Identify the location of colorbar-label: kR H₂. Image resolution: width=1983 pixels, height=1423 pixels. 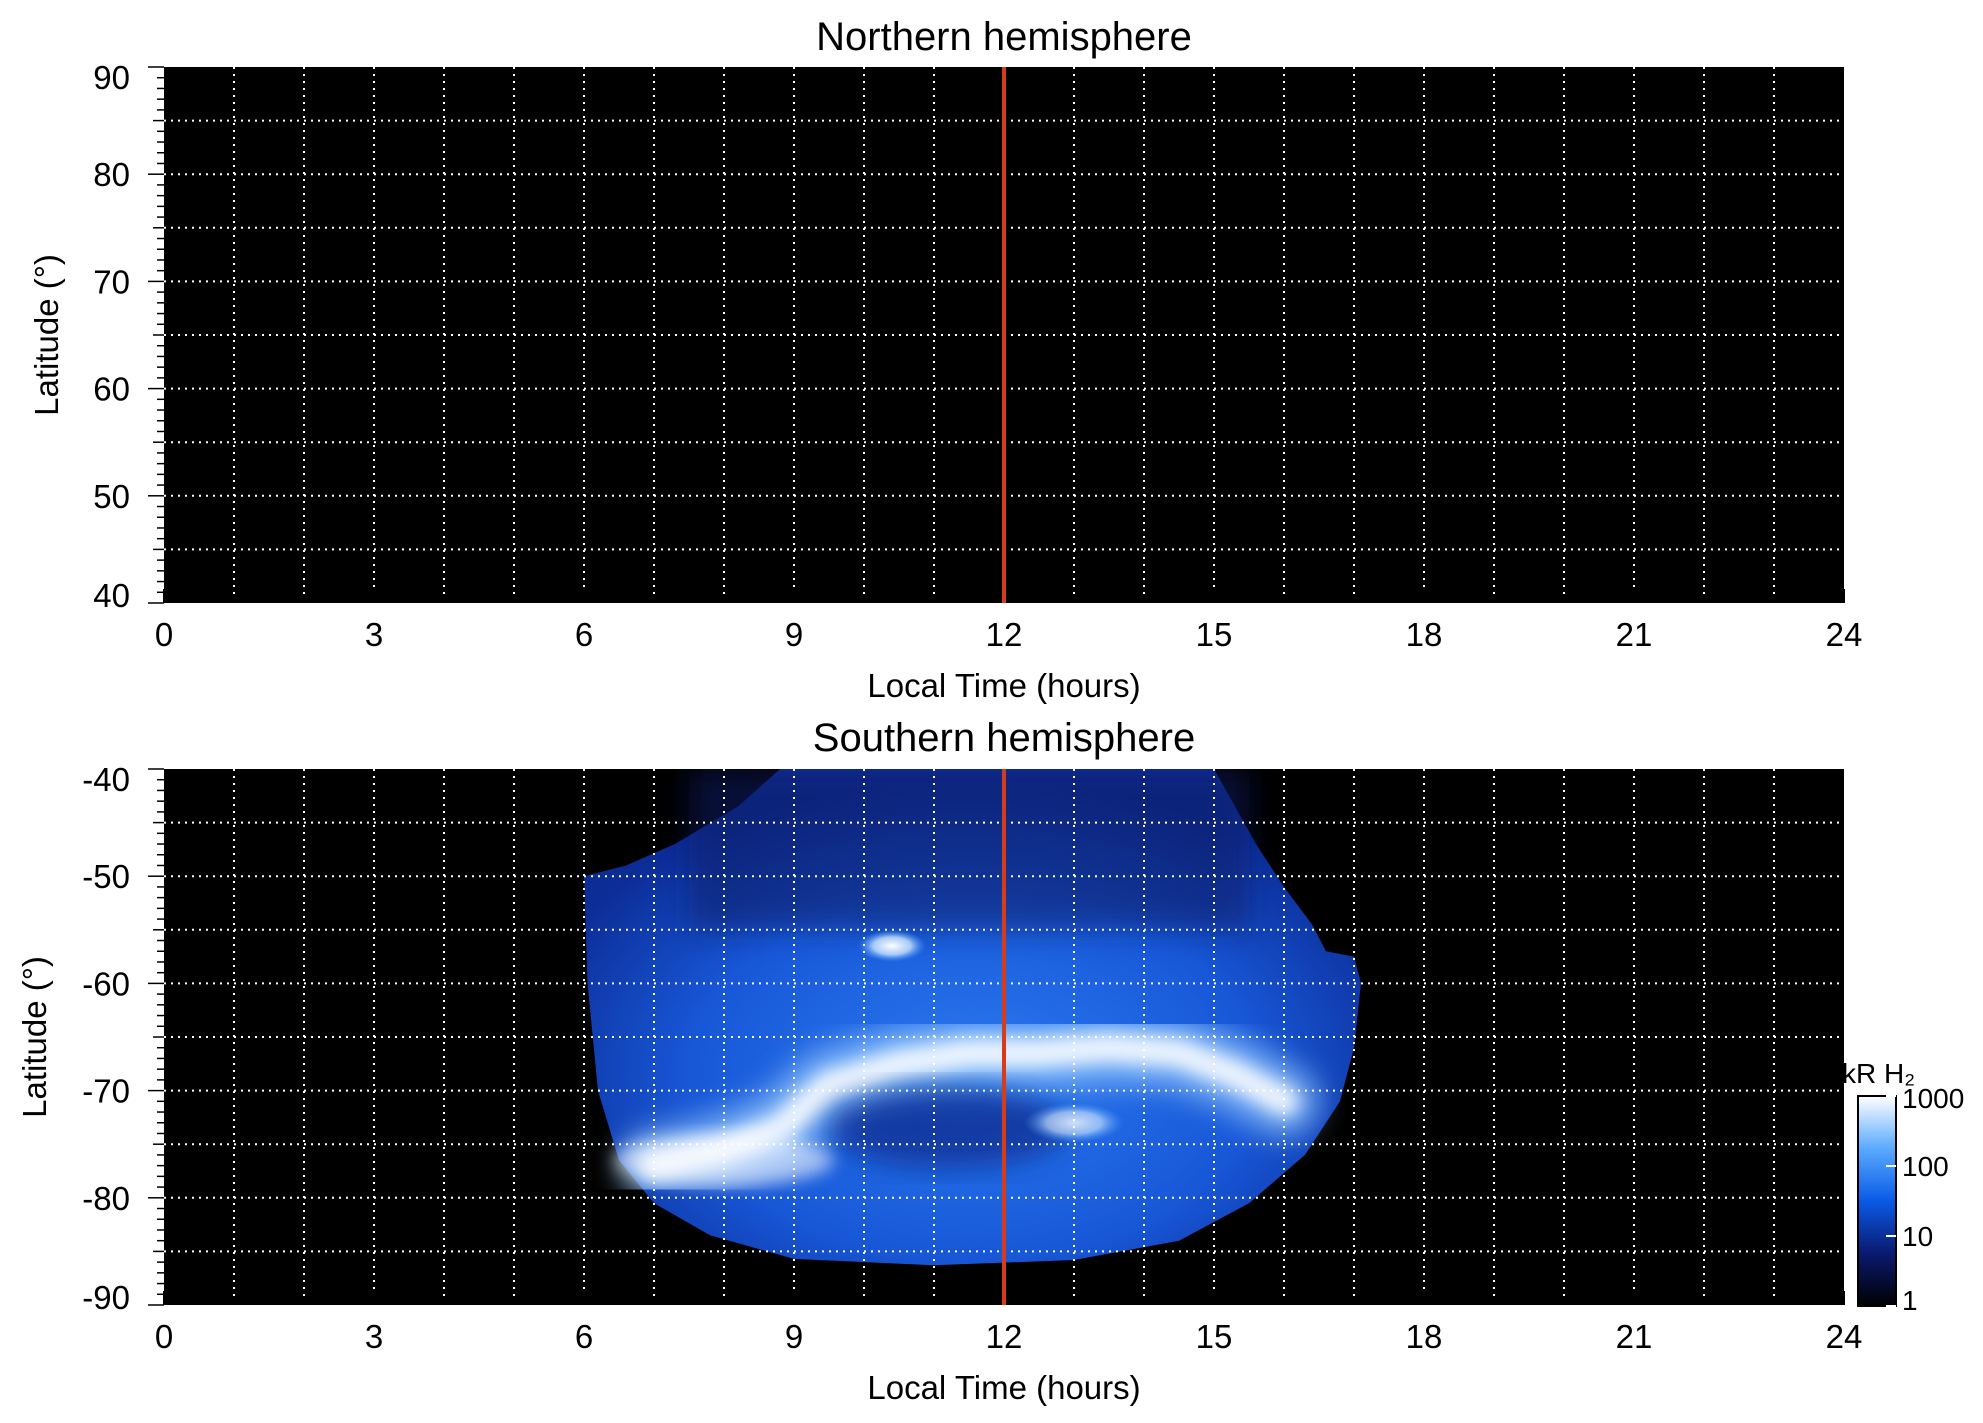
(1878, 1073).